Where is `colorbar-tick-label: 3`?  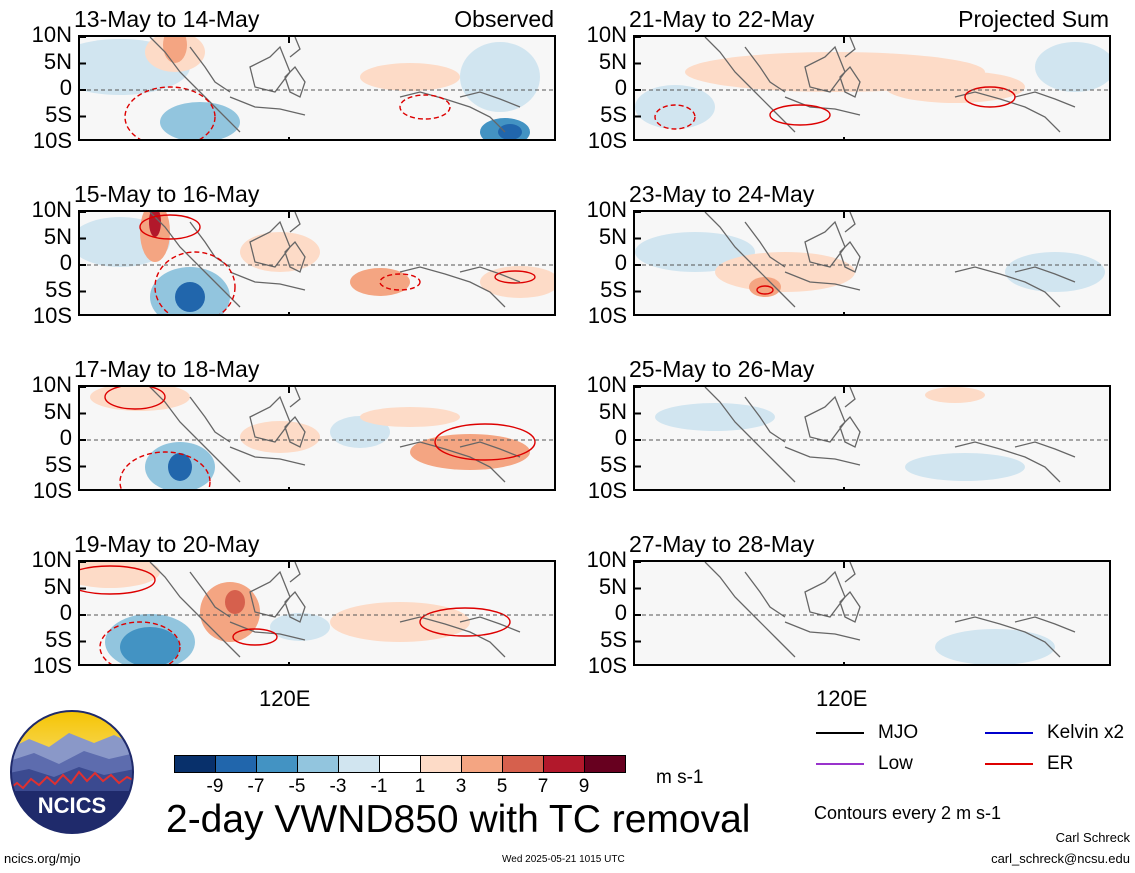
colorbar-tick-label: 3 is located at coordinates (461, 786).